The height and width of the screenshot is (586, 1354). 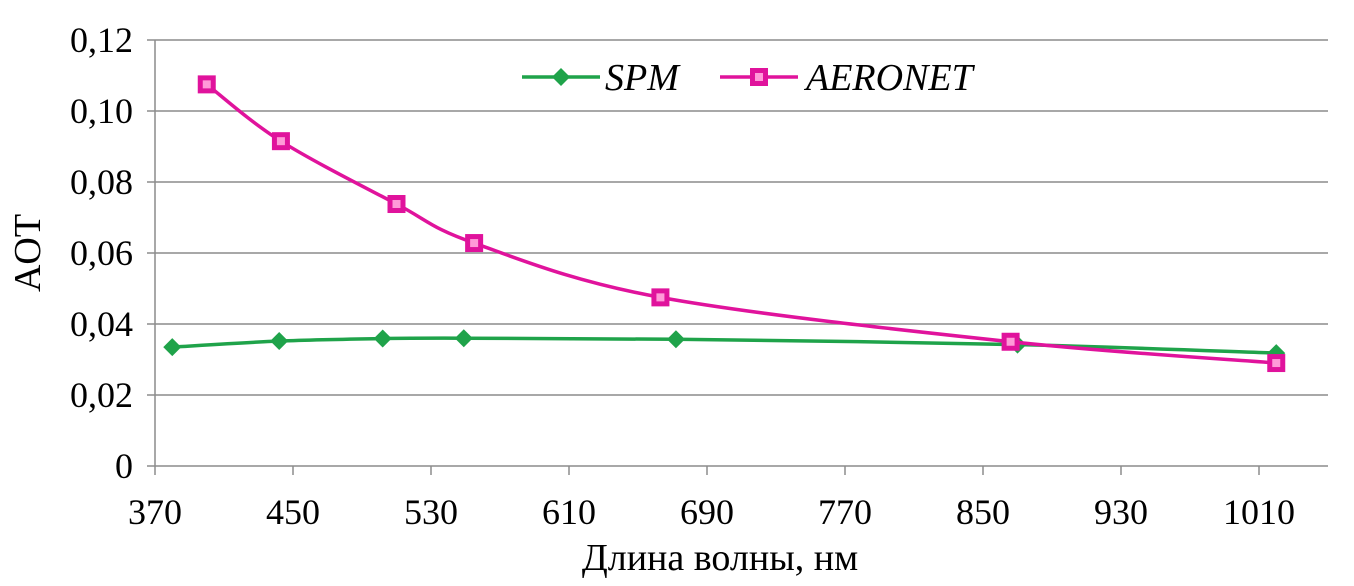 What do you see at coordinates (101, 40) in the screenshot?
I see `y-tick-label: 0,12` at bounding box center [101, 40].